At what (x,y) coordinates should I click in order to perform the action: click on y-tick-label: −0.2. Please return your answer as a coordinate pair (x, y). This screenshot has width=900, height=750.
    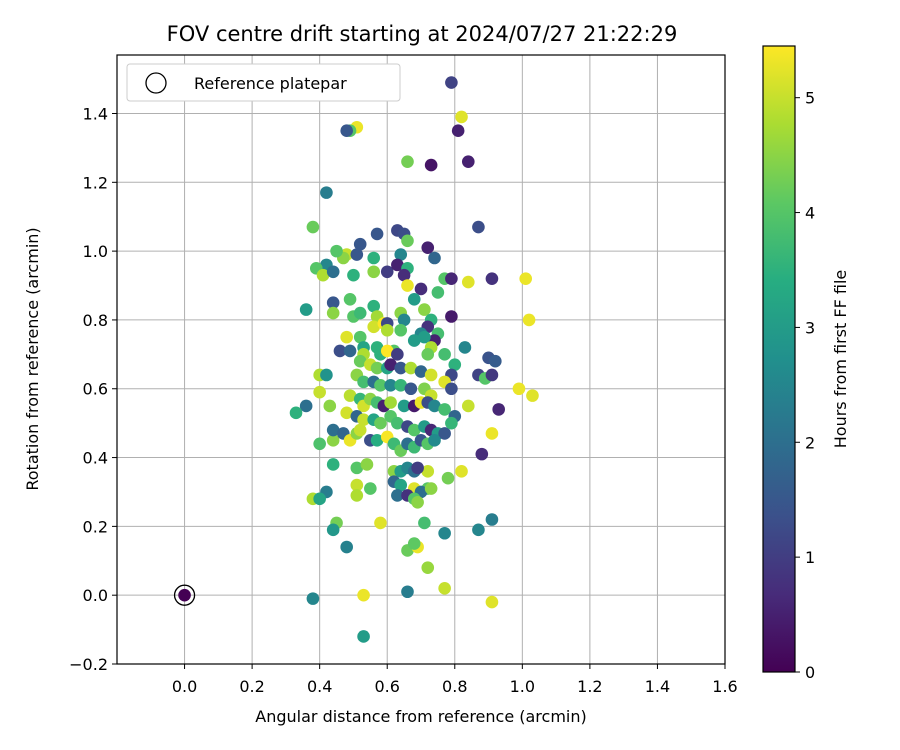
    Looking at the image, I should click on (88, 664).